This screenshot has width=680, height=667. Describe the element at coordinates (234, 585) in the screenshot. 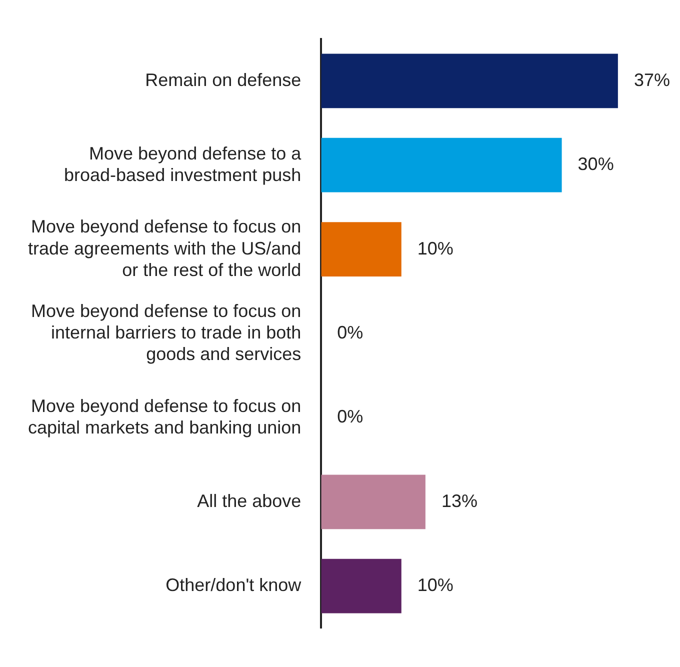

I see `y-tick-label: Other/don't know` at that location.